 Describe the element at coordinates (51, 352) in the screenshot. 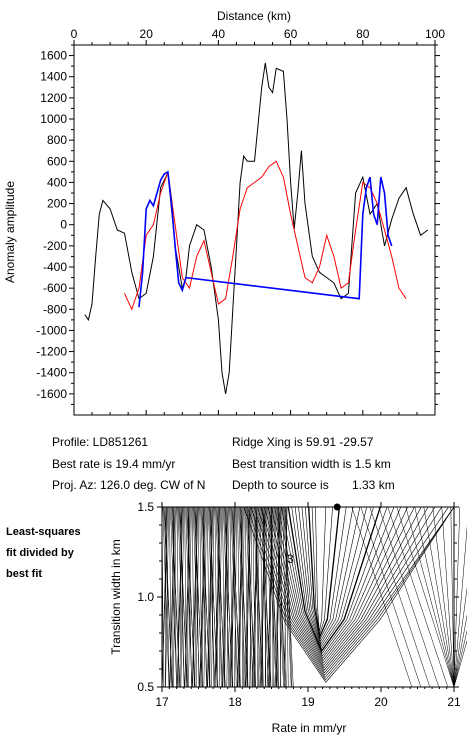

I see `y-tick-label: -1200` at that location.